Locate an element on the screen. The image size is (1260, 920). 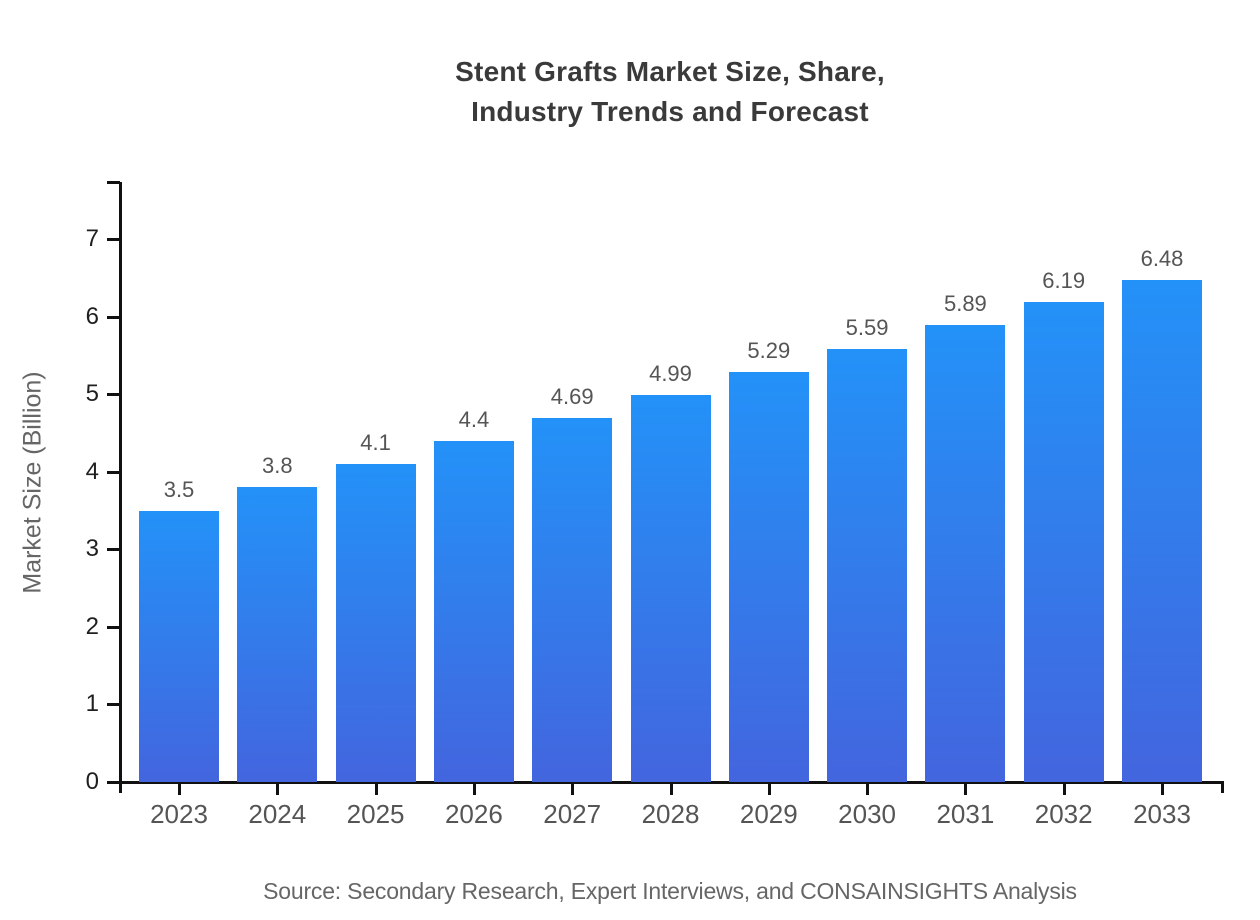
y-tick-label: 7 is located at coordinates (92, 239).